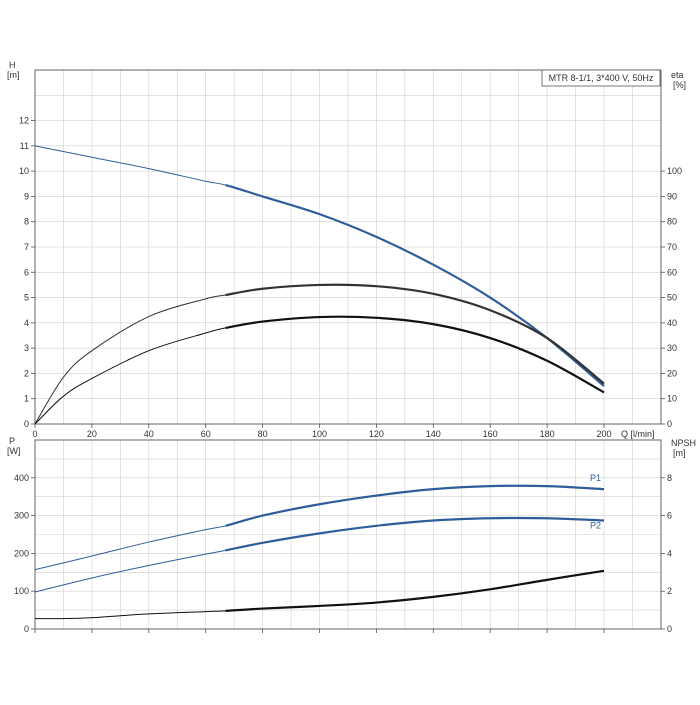 Image resolution: width=700 pixels, height=705 pixels. What do you see at coordinates (683, 443) in the screenshot?
I see `y-right-axis-label: NPSH` at bounding box center [683, 443].